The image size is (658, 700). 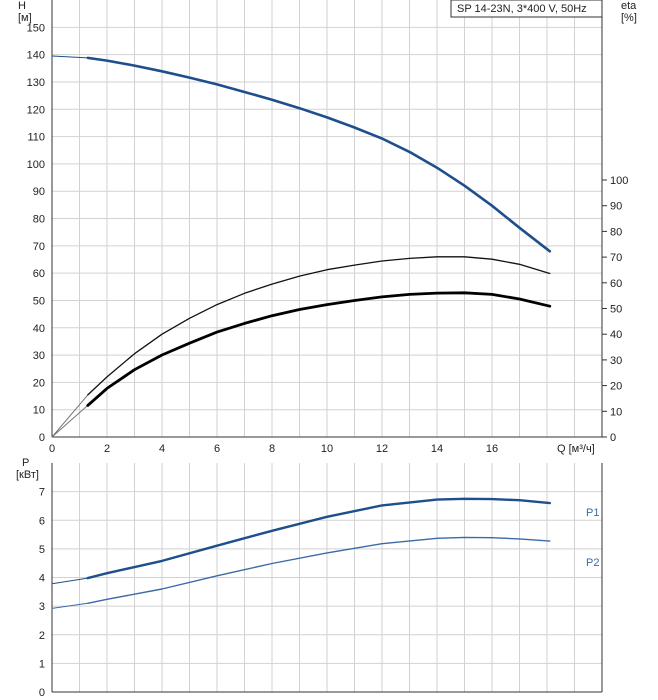 I want to click on x-tick-label: 2, so click(x=107, y=449).